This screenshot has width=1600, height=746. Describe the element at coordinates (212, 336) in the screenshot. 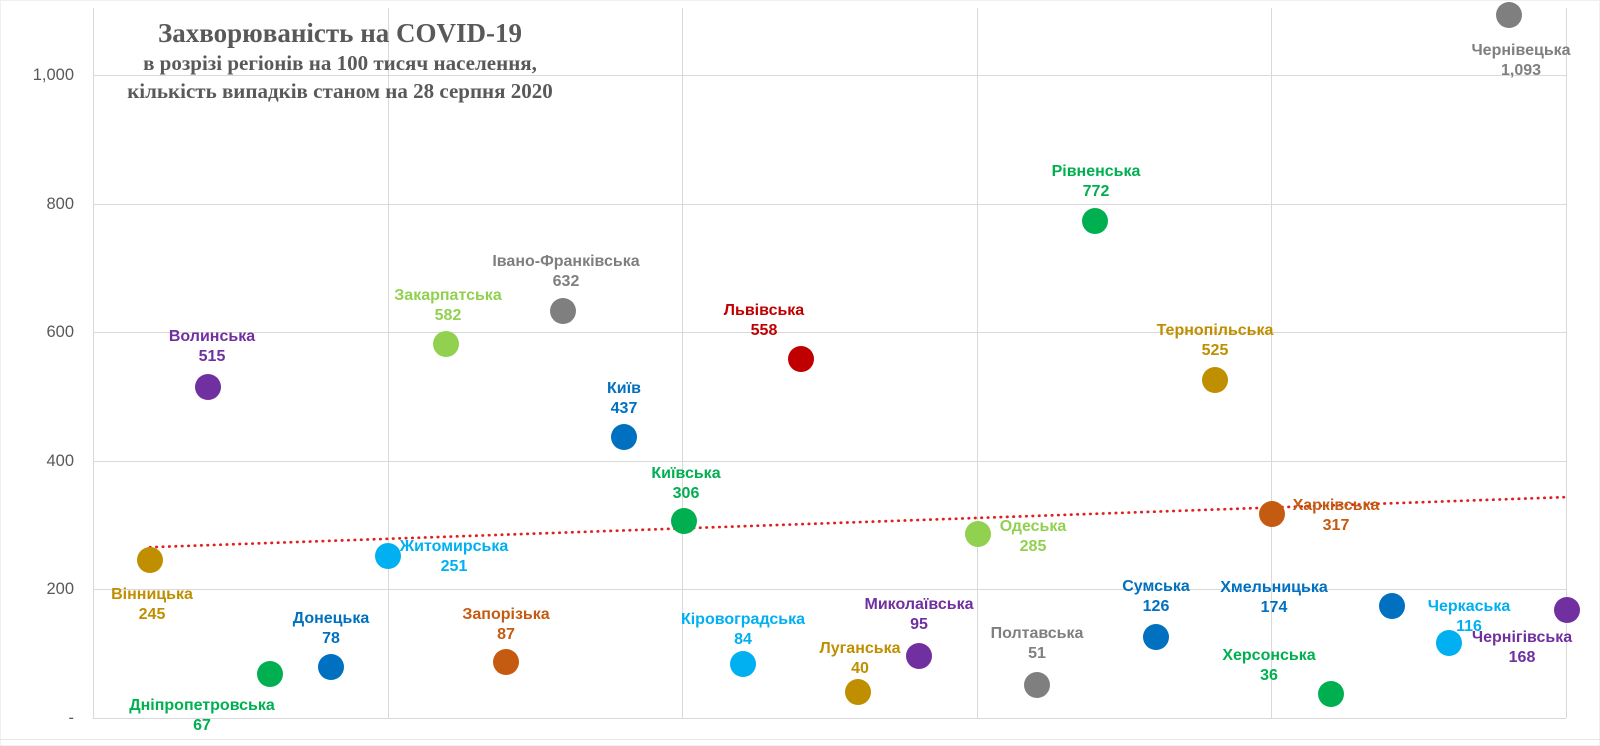

I see `data-point-label: Волинська` at that location.